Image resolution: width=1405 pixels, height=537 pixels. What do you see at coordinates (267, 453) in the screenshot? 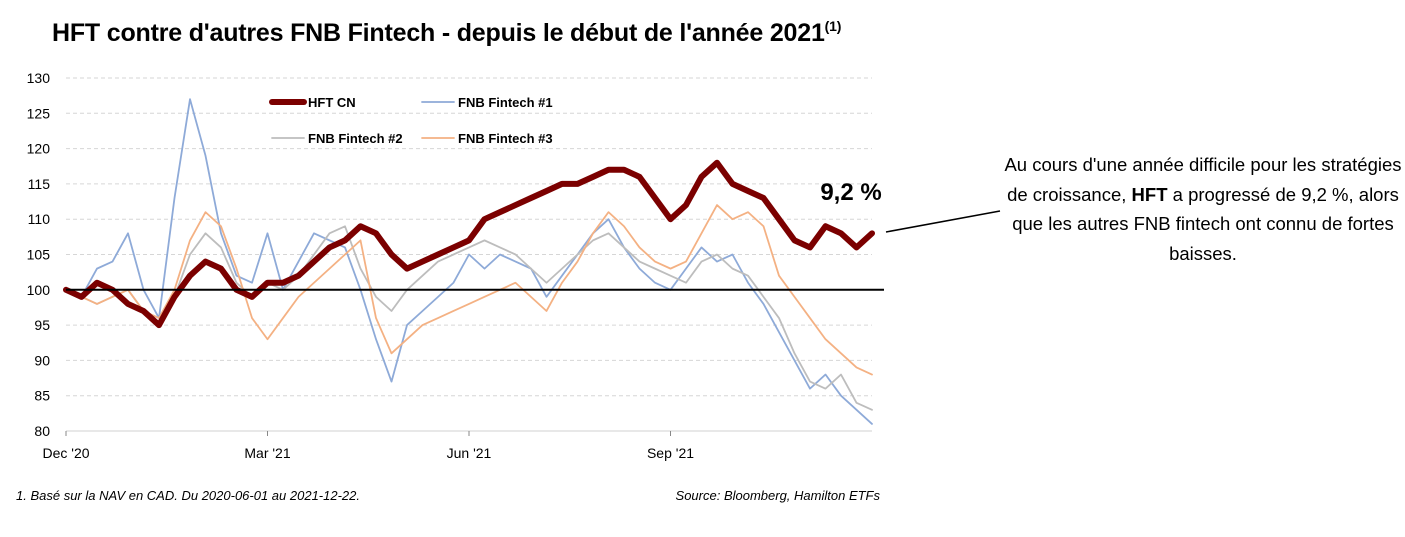
I see `x-tick-label: Mar '21` at bounding box center [267, 453].